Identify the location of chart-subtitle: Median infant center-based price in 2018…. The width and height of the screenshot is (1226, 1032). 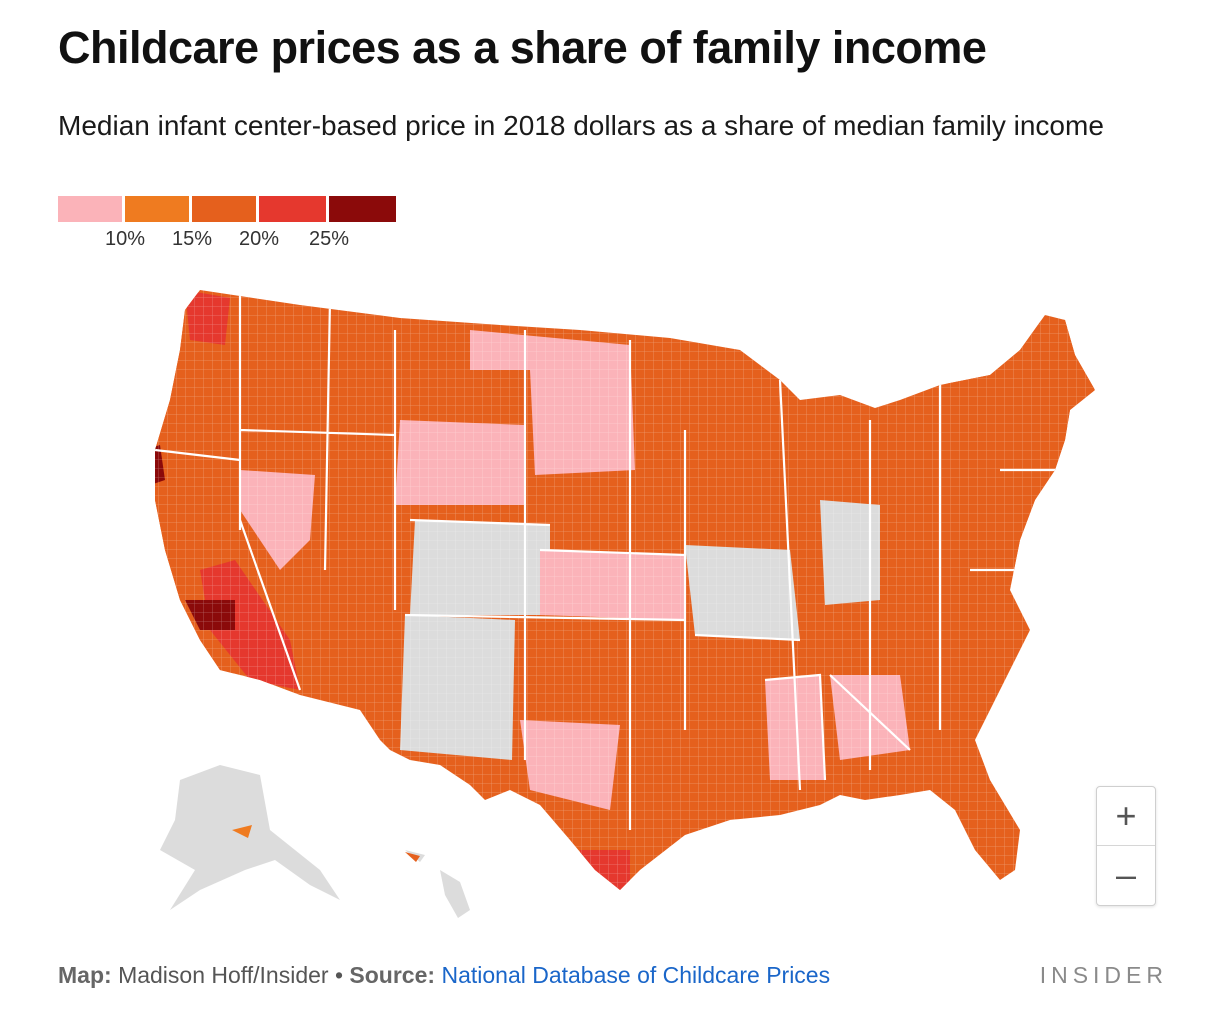
(581, 125).